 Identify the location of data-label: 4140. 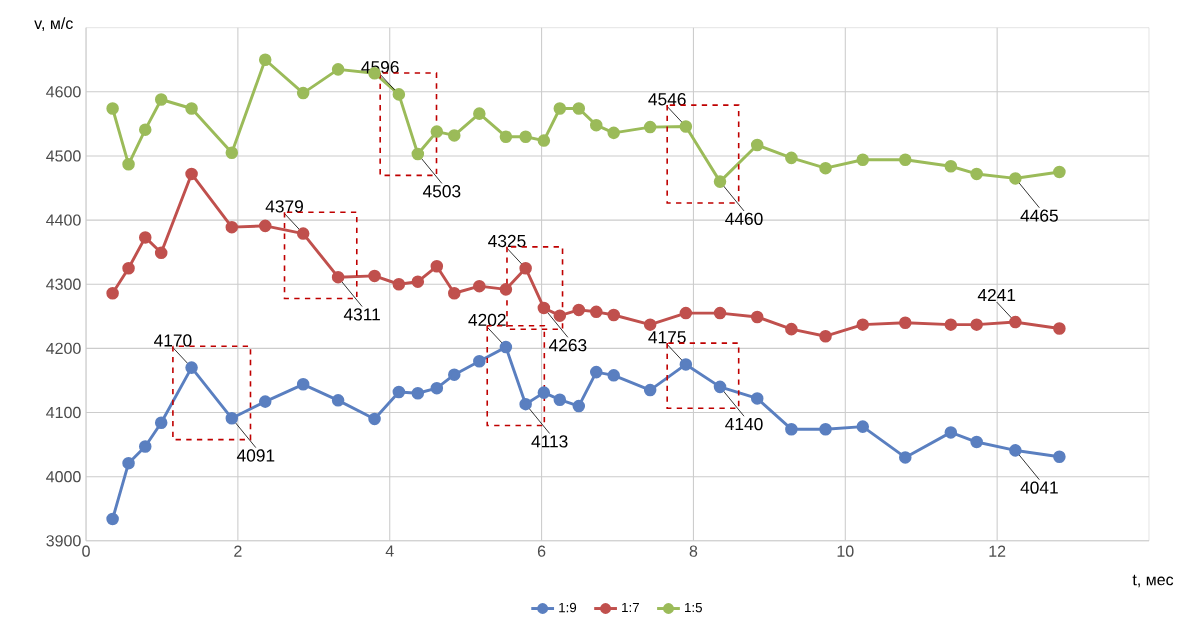
(744, 424).